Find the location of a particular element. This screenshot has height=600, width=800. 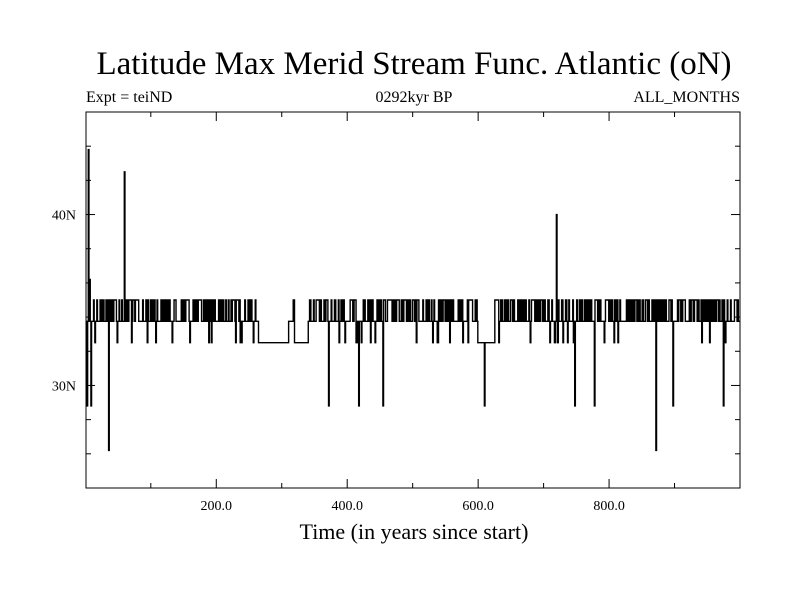

x-axis-label: Time (in years since start) is located at coordinates (414, 531).